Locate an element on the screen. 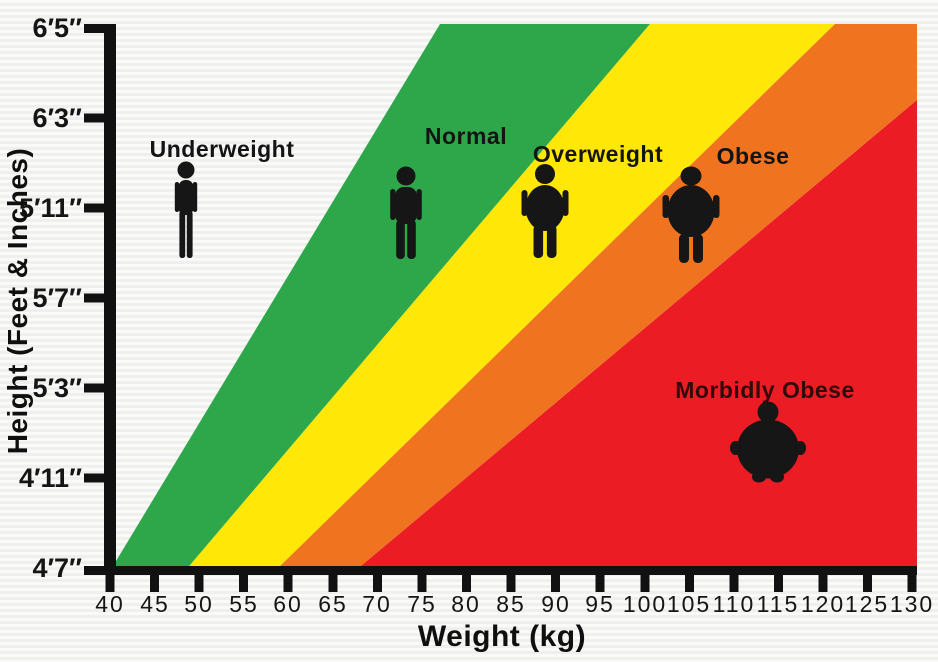 The width and height of the screenshot is (938, 662). y-tick-label: 5′7″ is located at coordinates (57, 298).